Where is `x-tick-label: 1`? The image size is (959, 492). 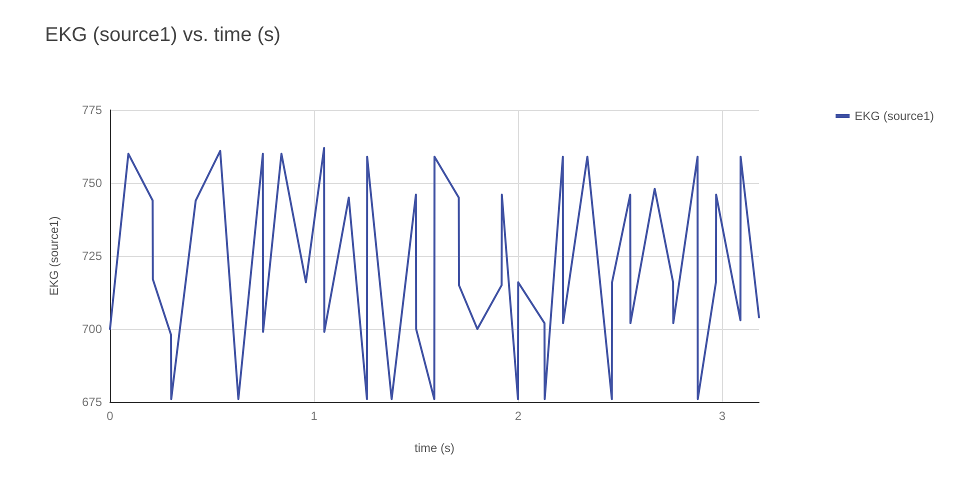 x-tick-label: 1 is located at coordinates (314, 416).